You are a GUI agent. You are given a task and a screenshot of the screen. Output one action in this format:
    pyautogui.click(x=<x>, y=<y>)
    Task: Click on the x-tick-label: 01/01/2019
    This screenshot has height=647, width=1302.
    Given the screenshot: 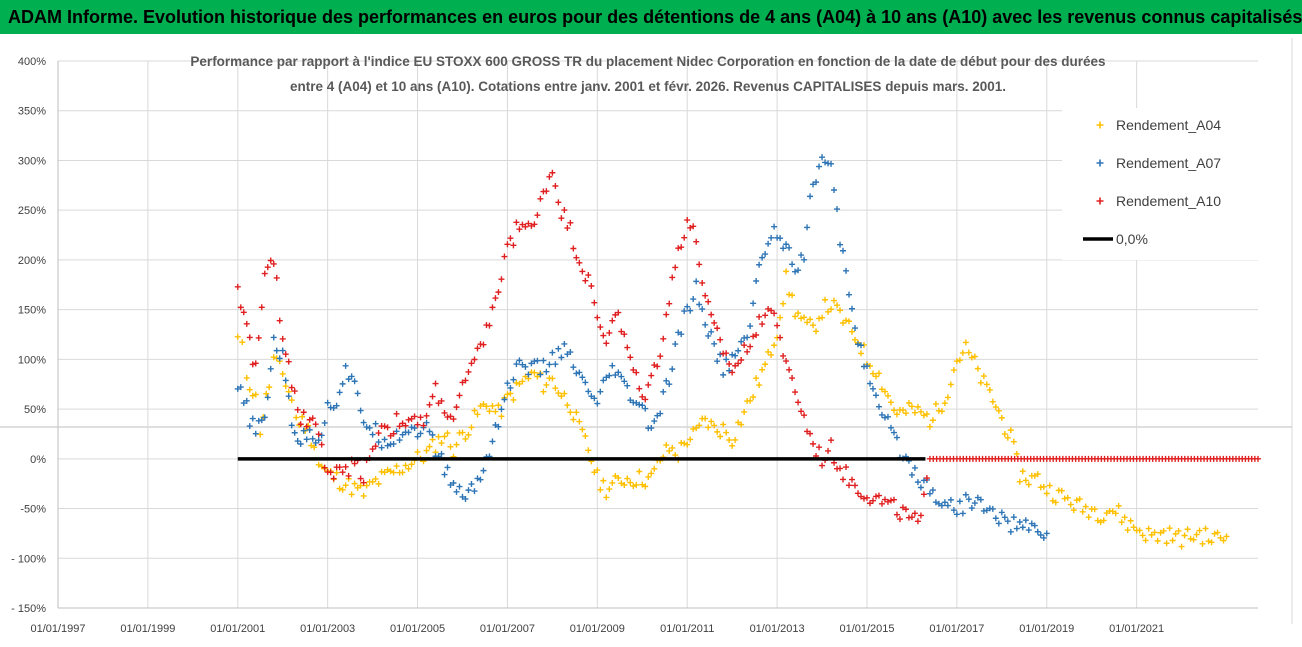 What is the action you would take?
    pyautogui.click(x=1046, y=629)
    